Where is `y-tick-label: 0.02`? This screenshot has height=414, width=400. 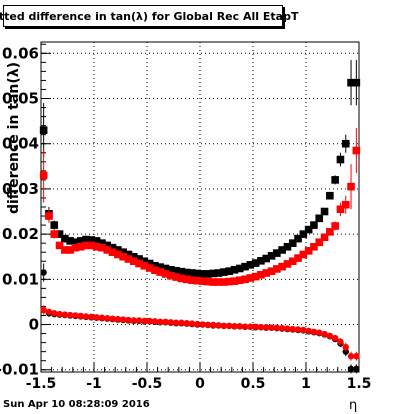
y-tick-label: 0.02 is located at coordinates (20, 234).